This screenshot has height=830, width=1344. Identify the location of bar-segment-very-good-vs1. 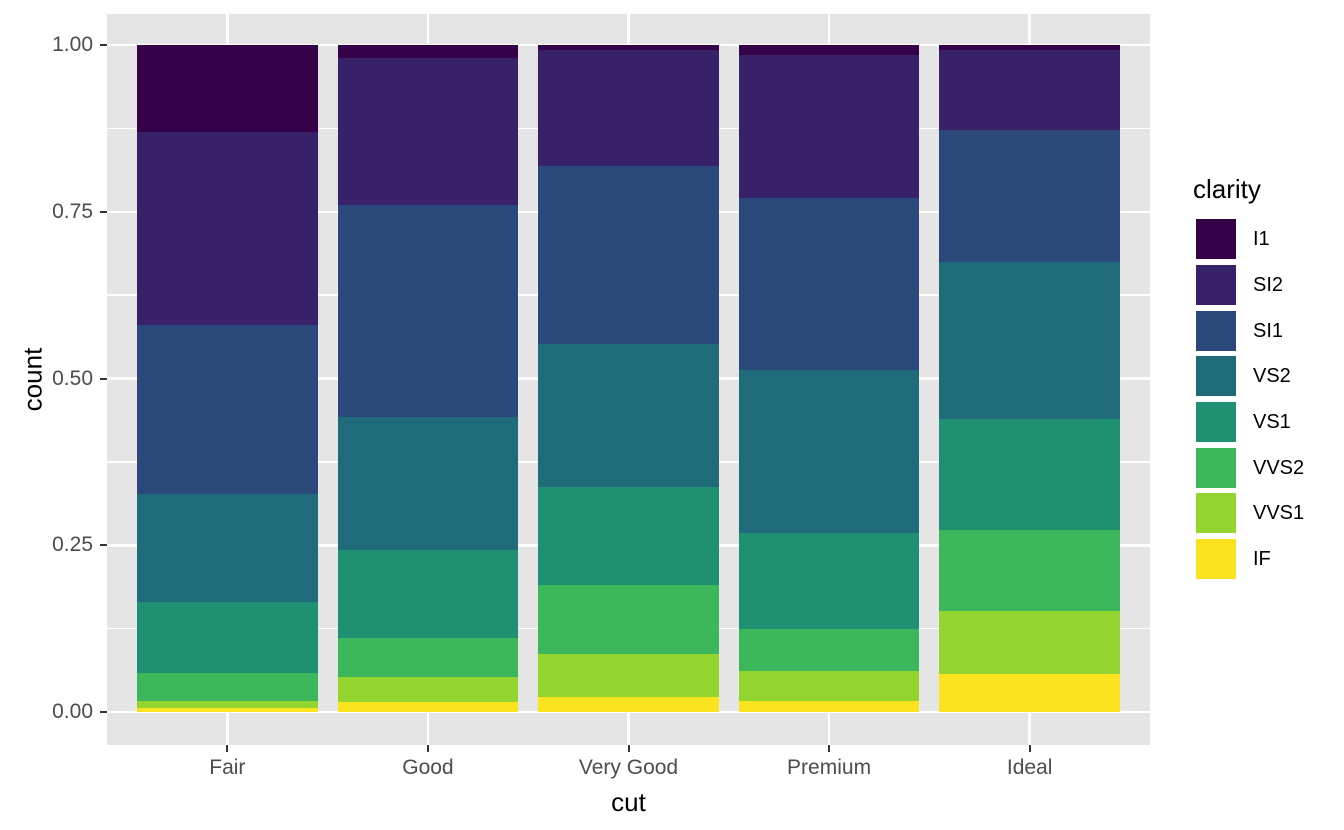
(628, 536).